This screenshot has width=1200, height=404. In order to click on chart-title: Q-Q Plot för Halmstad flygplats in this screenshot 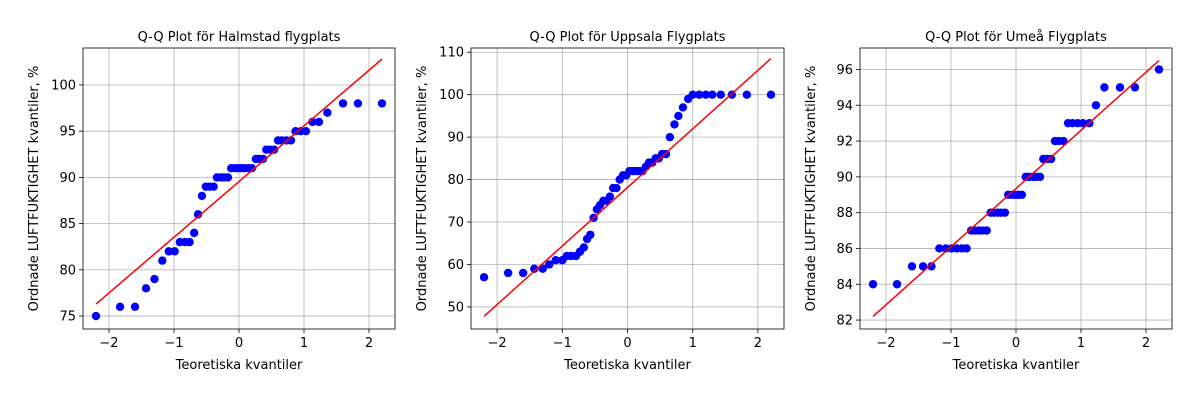, I will do `click(239, 37)`.